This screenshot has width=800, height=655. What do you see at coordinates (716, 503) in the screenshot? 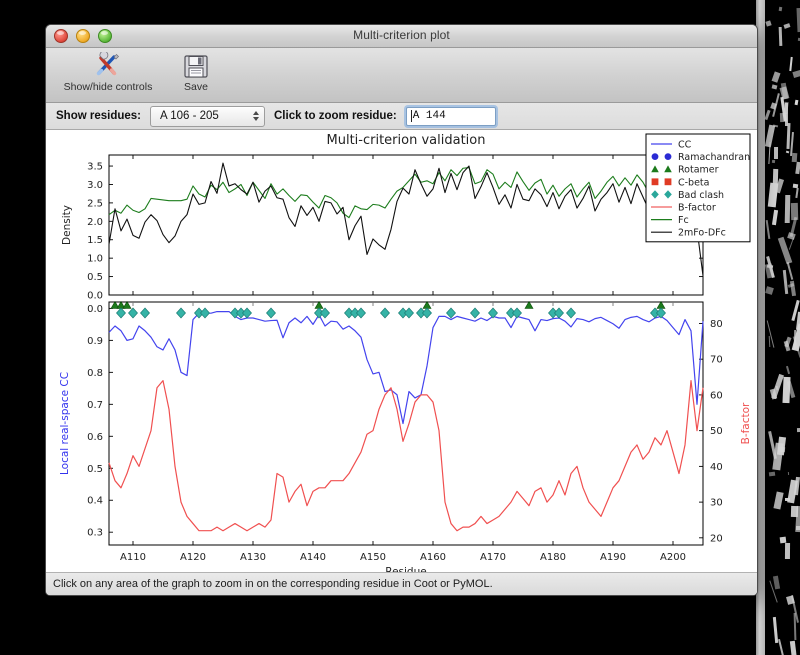
I see `y-tick-label-right: 30` at bounding box center [716, 503].